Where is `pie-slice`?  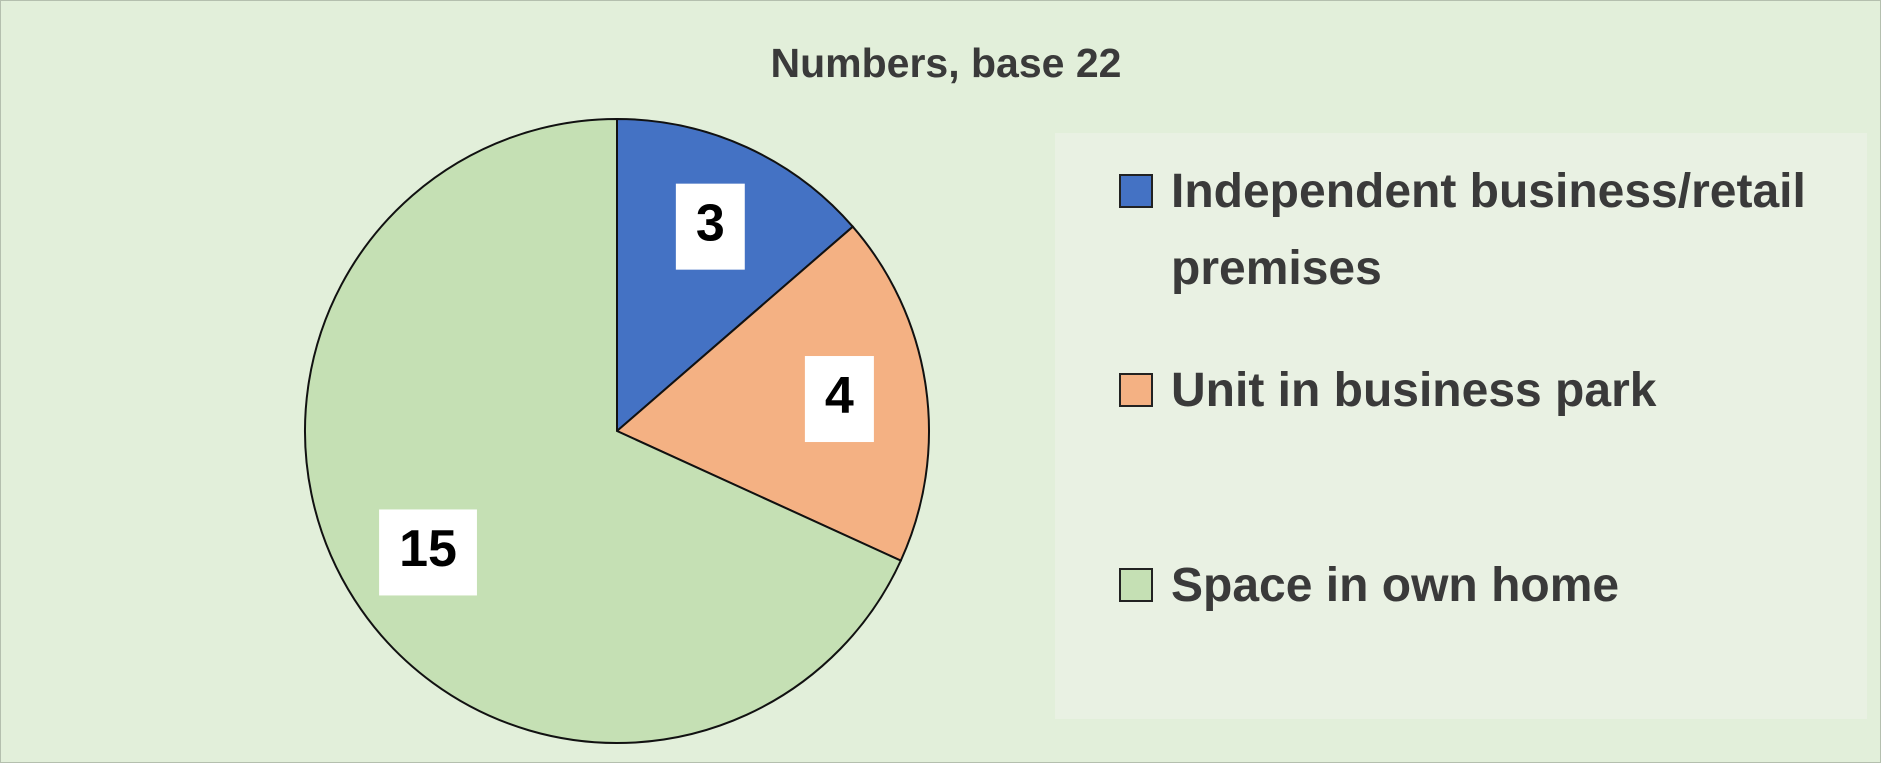 pie-slice is located at coordinates (772, 393).